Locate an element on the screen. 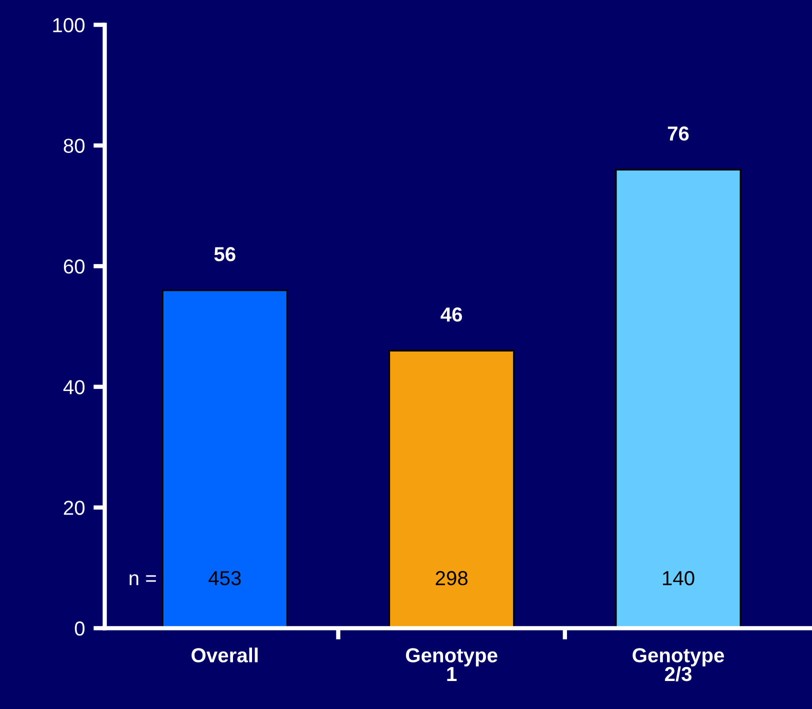  data-label: 76 is located at coordinates (678, 133).